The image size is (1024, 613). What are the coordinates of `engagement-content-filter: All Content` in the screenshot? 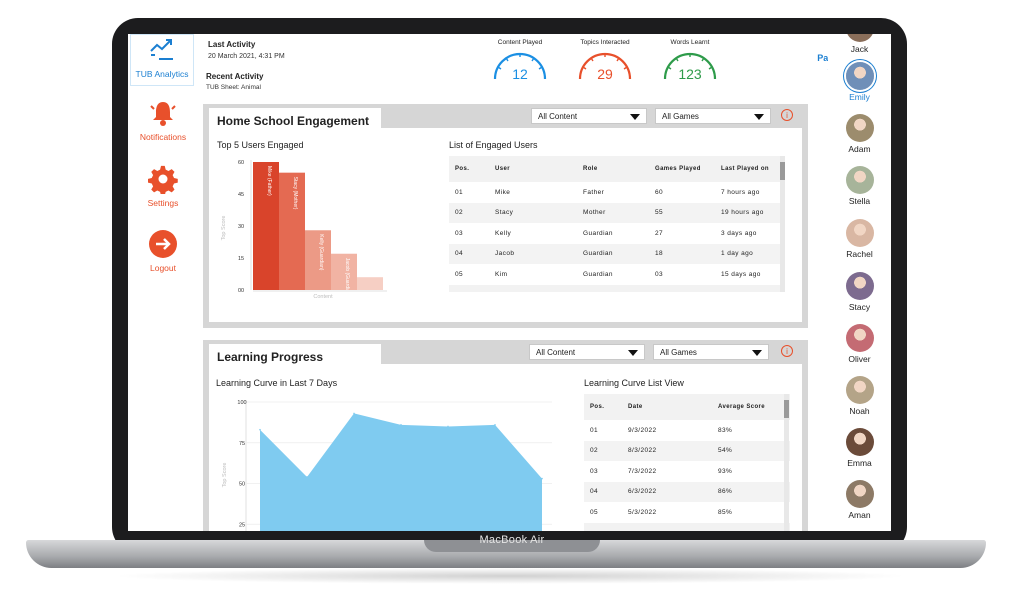 It's located at (589, 116).